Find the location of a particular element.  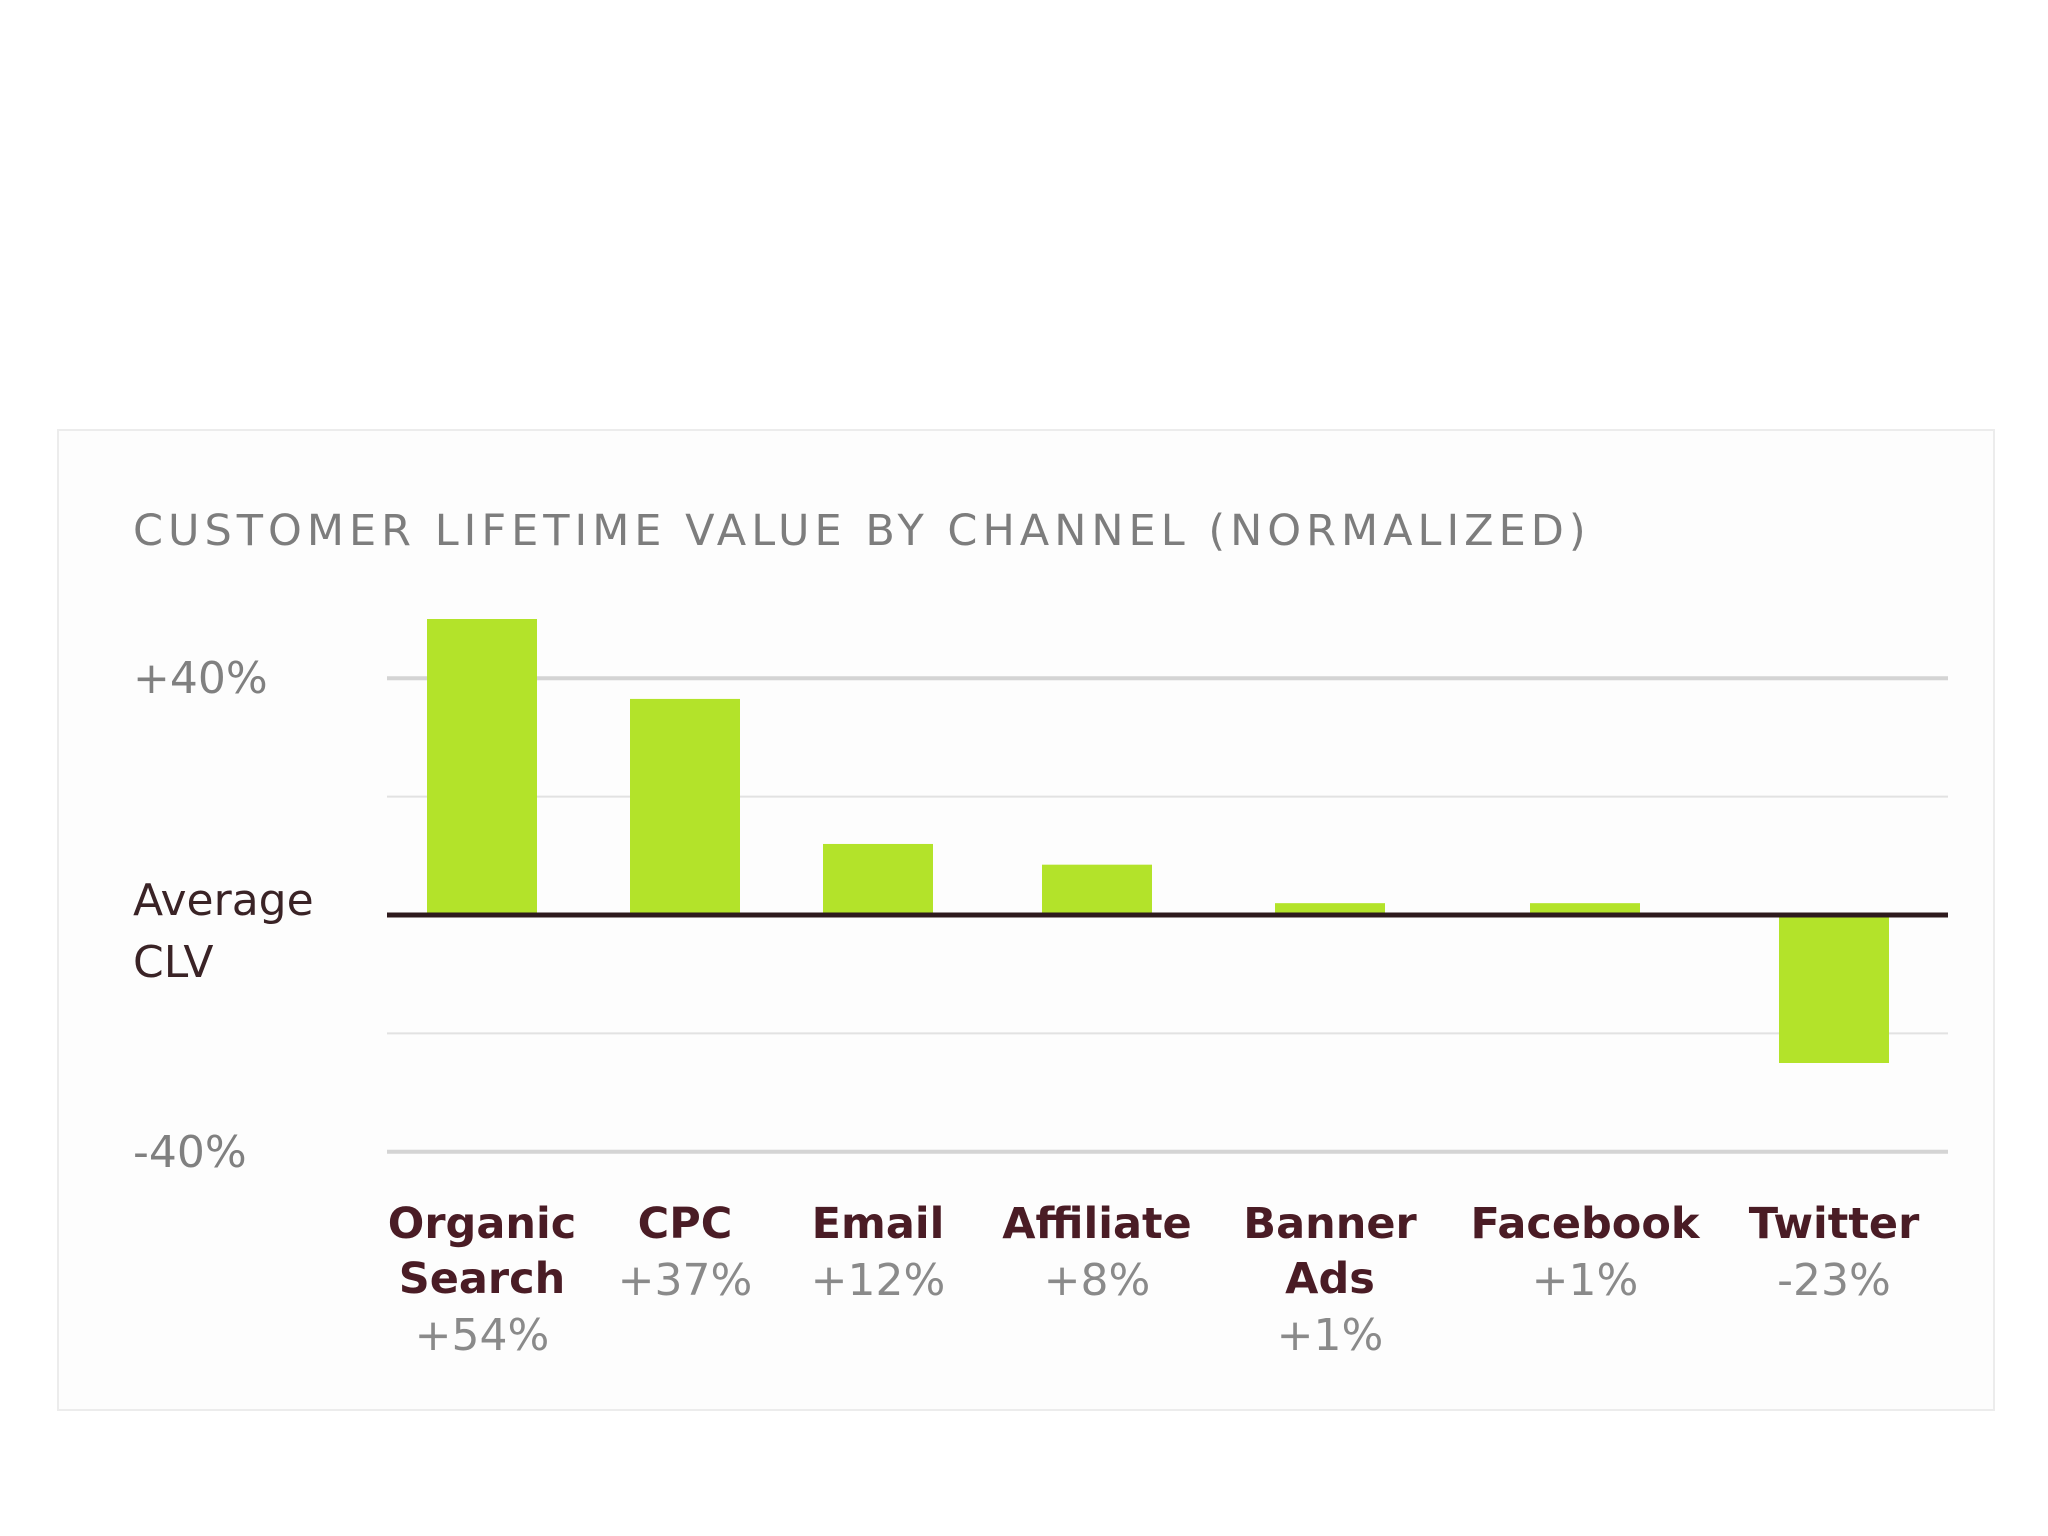

value-label: +8% is located at coordinates (1097, 1280).